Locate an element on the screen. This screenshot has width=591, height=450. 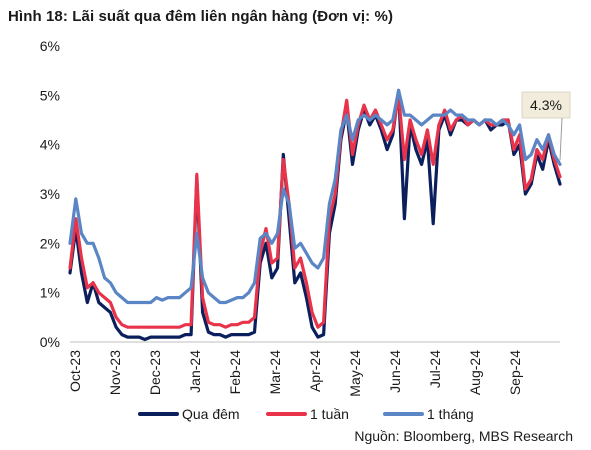
source-note: Nguồn: Bloomberg, MBS Research is located at coordinates (463, 436).